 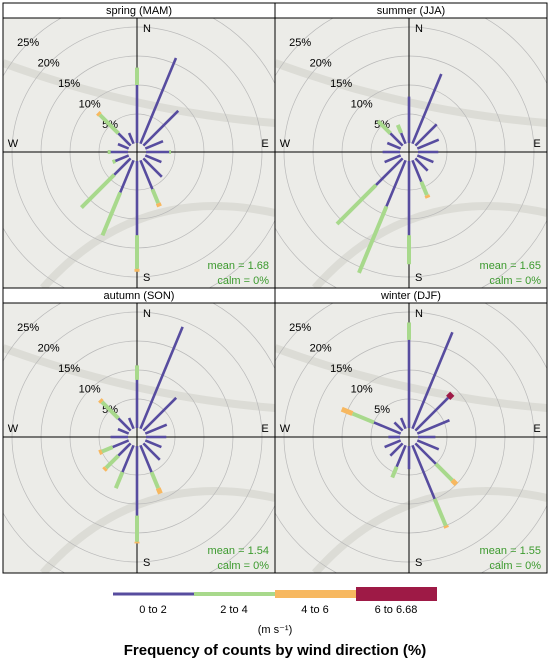 What do you see at coordinates (153, 610) in the screenshot?
I see `legend-label: 0 to 2` at bounding box center [153, 610].